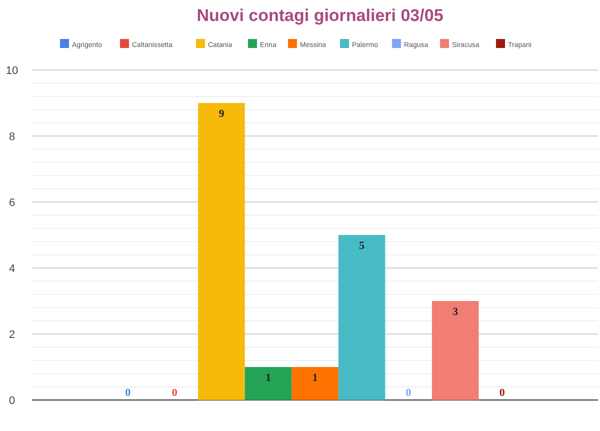 Image resolution: width=600 pixels, height=431 pixels. I want to click on chart-title: Nuovi contagi giornalieri 03/05, so click(320, 15).